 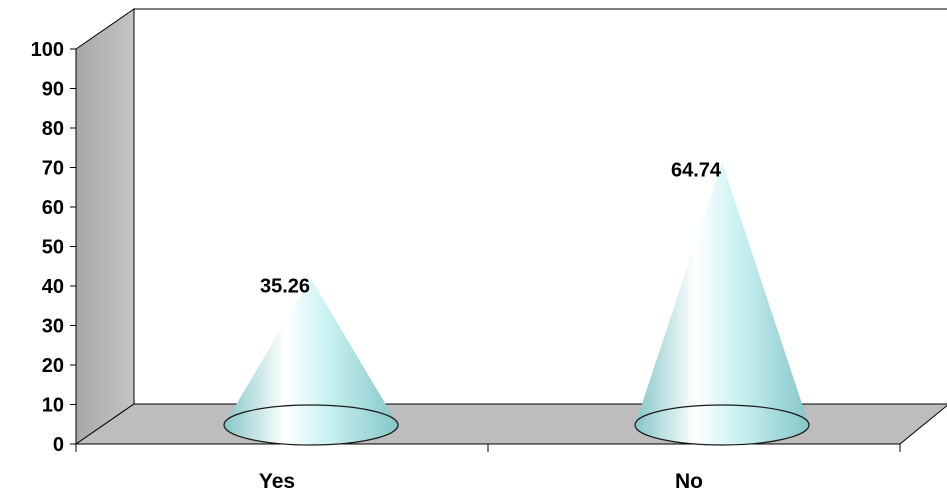 What do you see at coordinates (53, 129) in the screenshot?
I see `y-tick-label: 80` at bounding box center [53, 129].